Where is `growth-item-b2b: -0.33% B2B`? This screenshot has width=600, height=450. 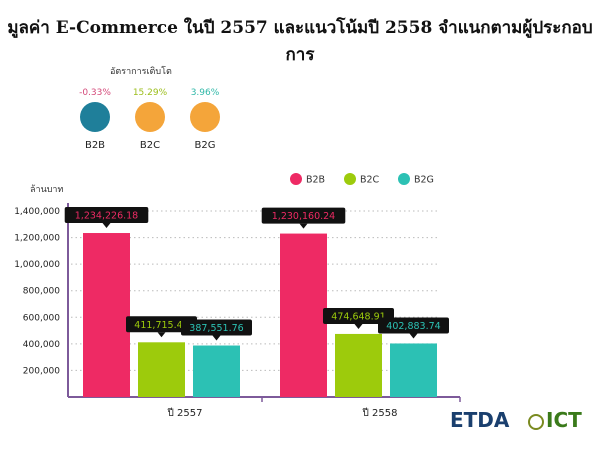 growth-item-b2b: -0.33% B2B is located at coordinates (95, 119).